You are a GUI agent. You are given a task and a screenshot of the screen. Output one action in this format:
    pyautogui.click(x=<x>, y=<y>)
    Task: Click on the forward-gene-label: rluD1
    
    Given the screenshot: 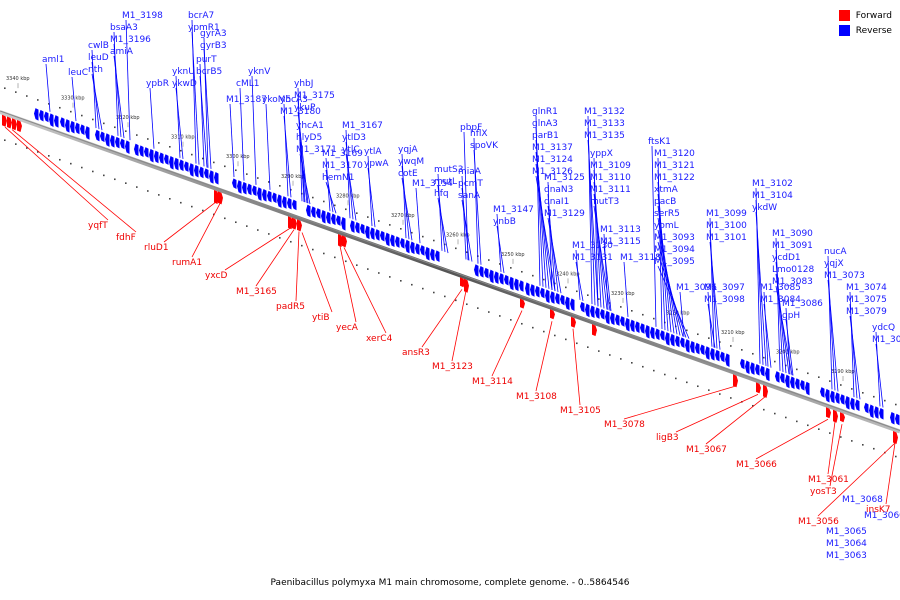 What is the action you would take?
    pyautogui.click(x=156, y=248)
    